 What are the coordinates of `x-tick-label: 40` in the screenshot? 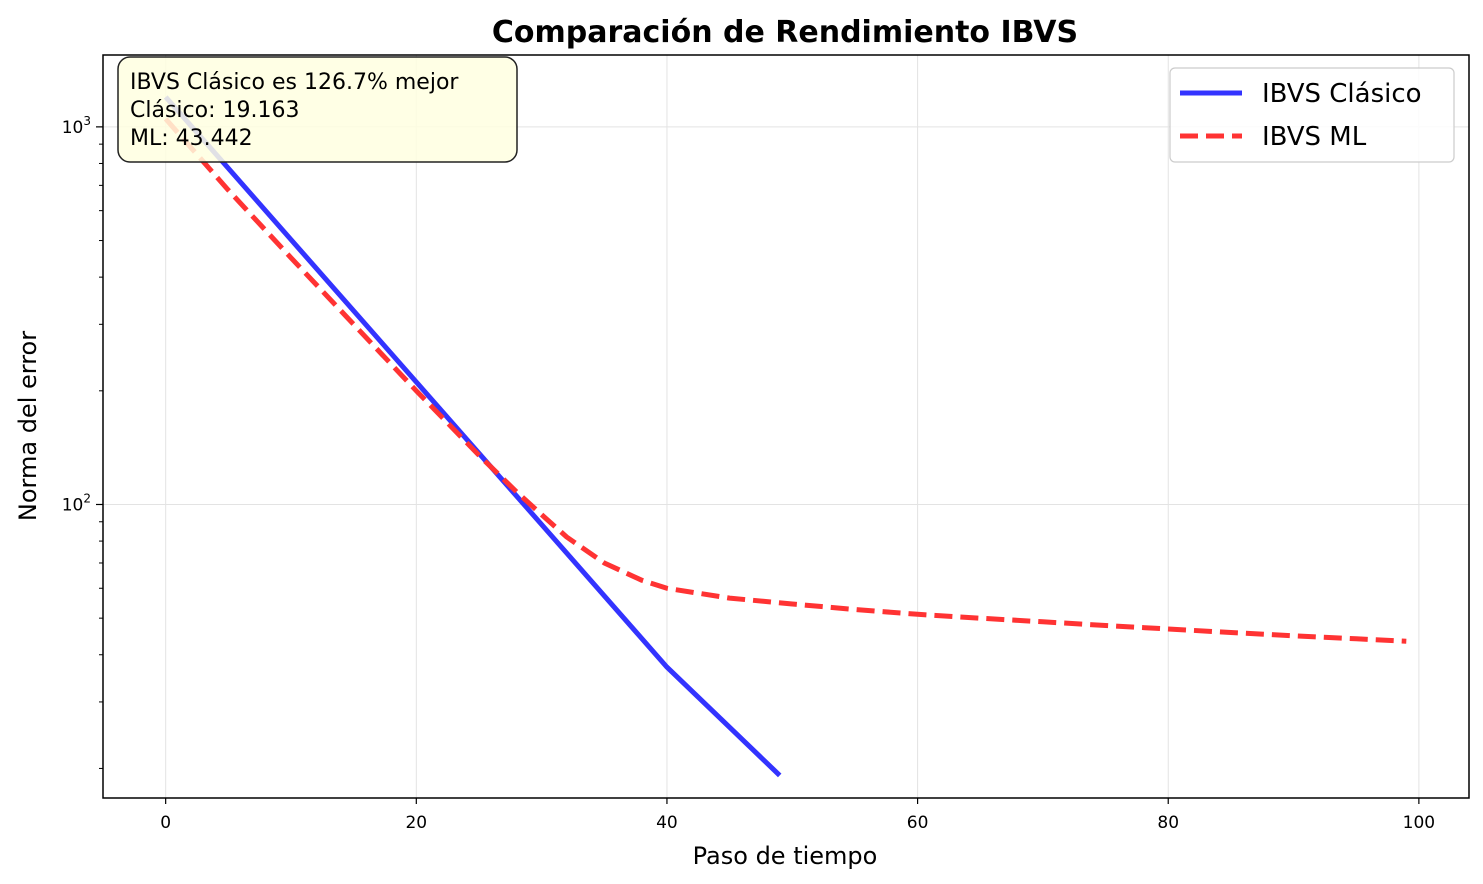 It's located at (667, 823).